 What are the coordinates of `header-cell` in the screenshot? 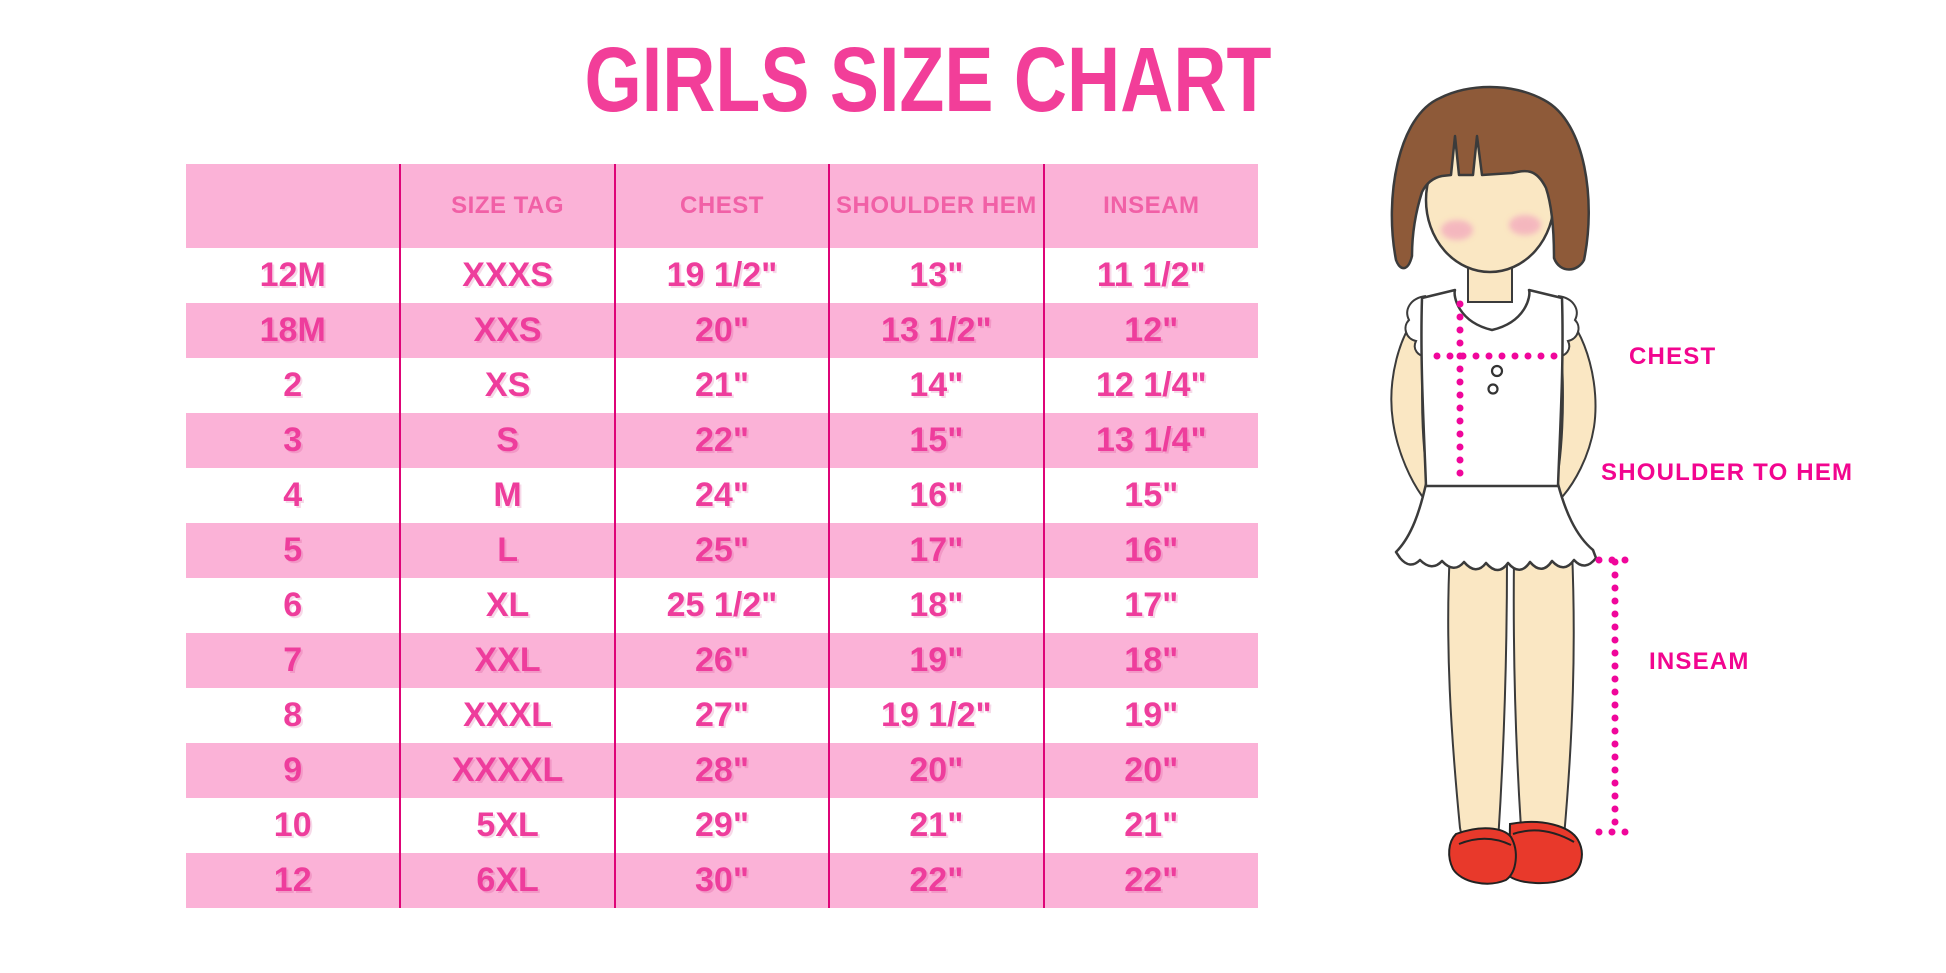 It's located at (294, 206).